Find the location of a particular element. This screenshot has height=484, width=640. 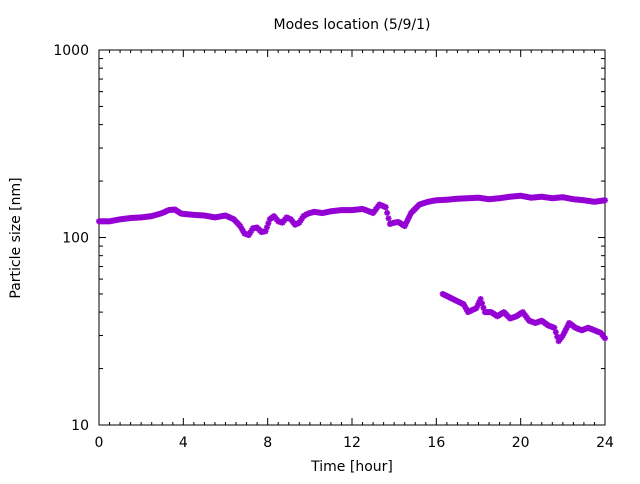

x-tick-label: 24 is located at coordinates (605, 443).